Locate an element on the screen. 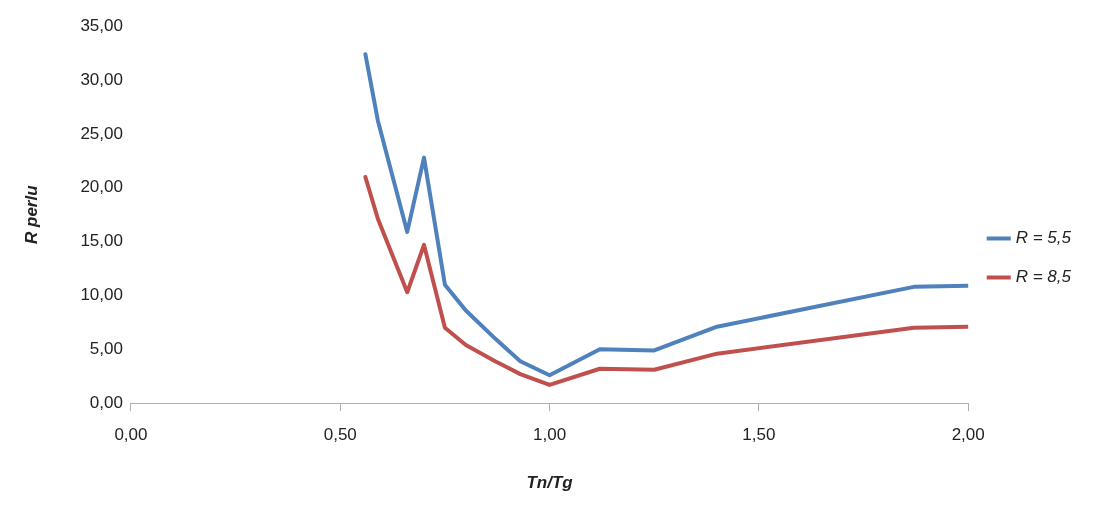 Image resolution: width=1109 pixels, height=516 pixels. y-tick-label: 15,00 is located at coordinates (101, 241).